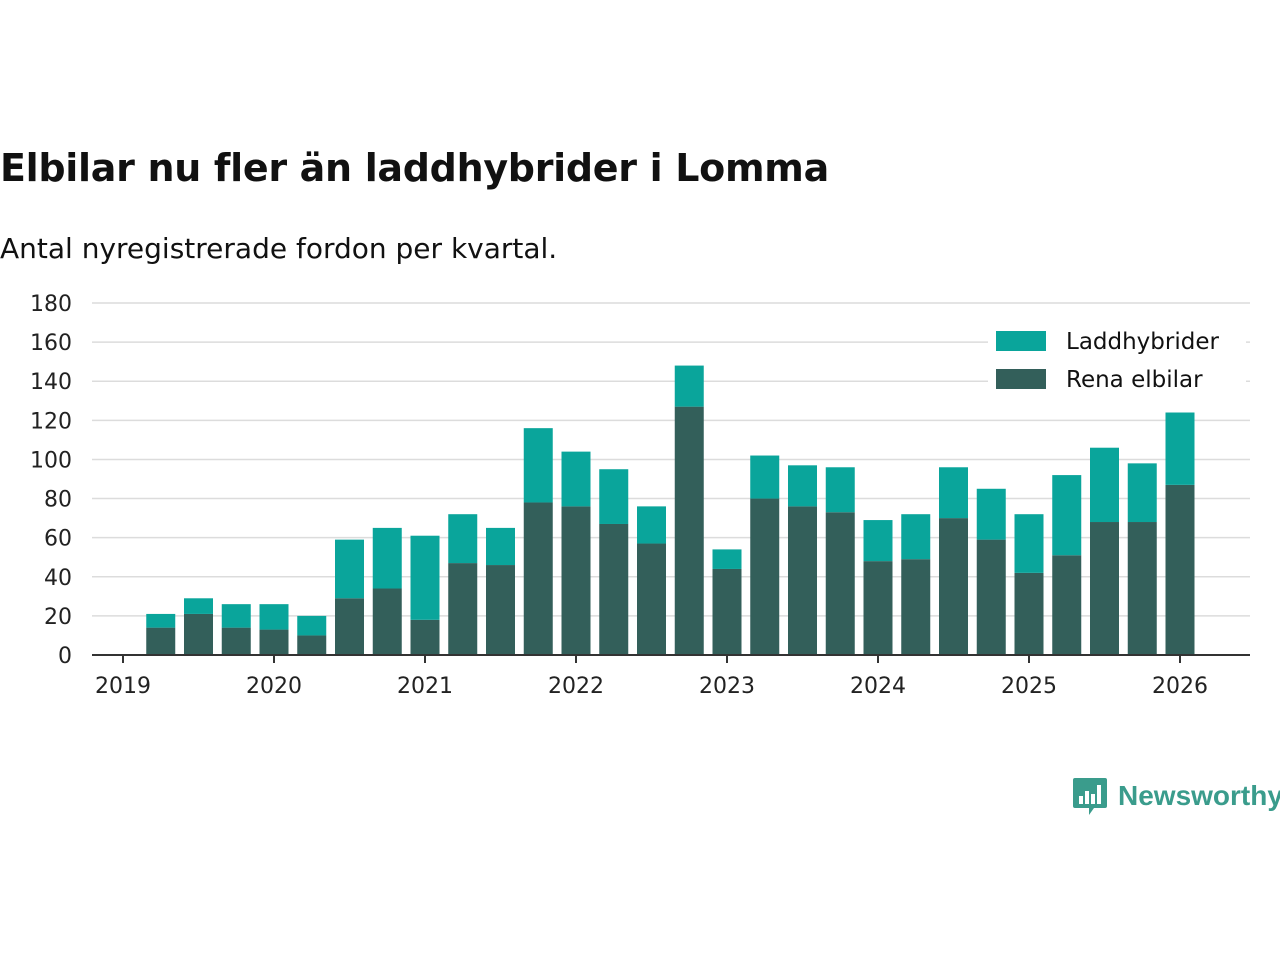  Describe the element at coordinates (425, 686) in the screenshot. I see `x-tick-label: 2021` at that location.